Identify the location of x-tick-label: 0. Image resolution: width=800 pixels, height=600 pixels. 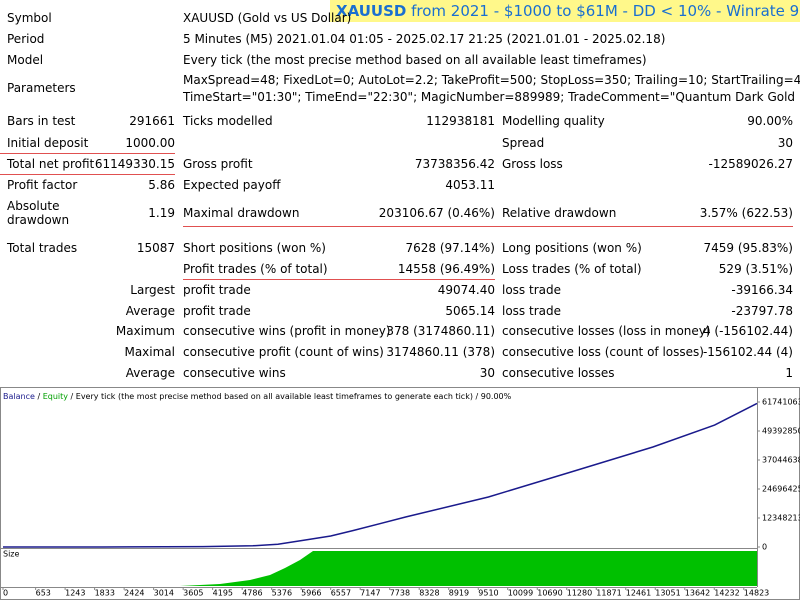
(5, 593).